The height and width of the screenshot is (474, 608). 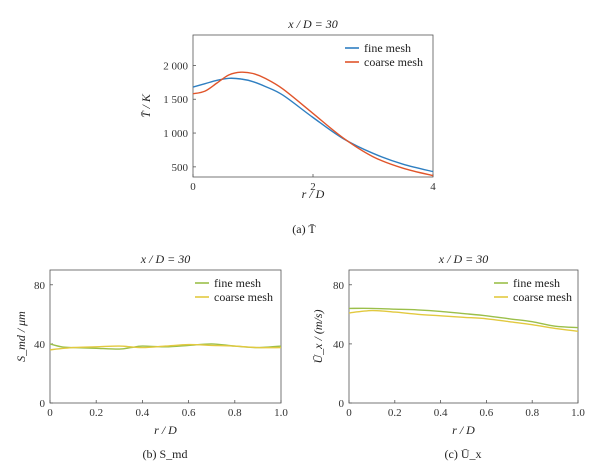 I want to click on y-tick-label: 1 500, so click(x=175, y=100).